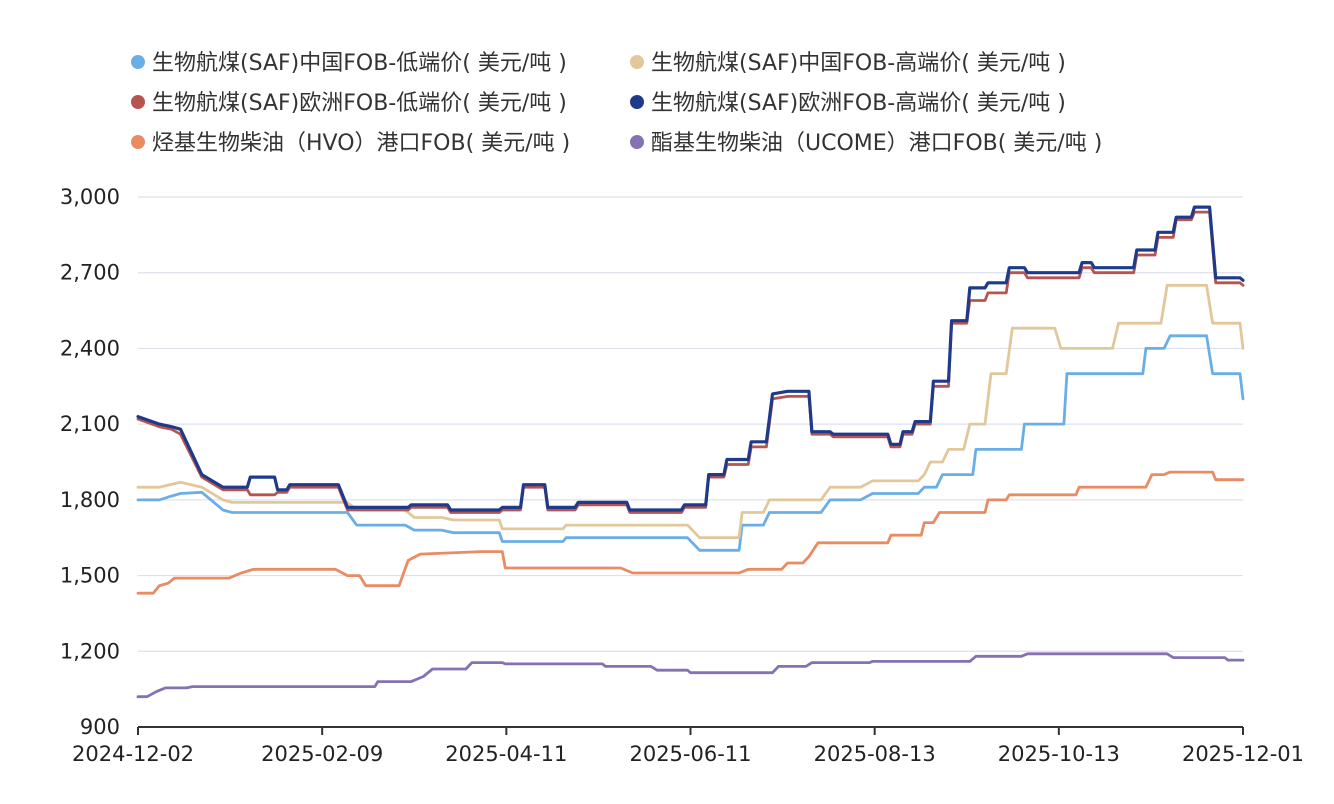 The height and width of the screenshot is (804, 1334). What do you see at coordinates (90, 462) in the screenshot?
I see `y-axis-ticks: 900 1,200 1,500 1,800 2,100 2,400 2,700 3,000` at bounding box center [90, 462].